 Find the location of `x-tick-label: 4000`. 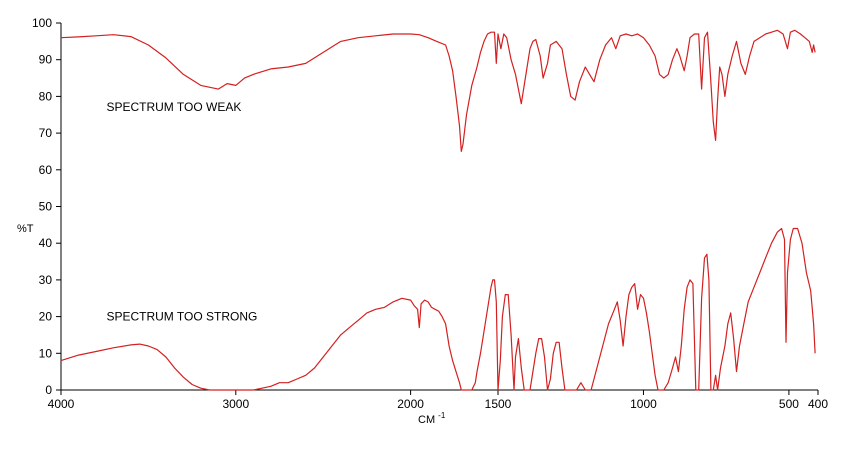

x-tick-label: 4000 is located at coordinates (61, 404).